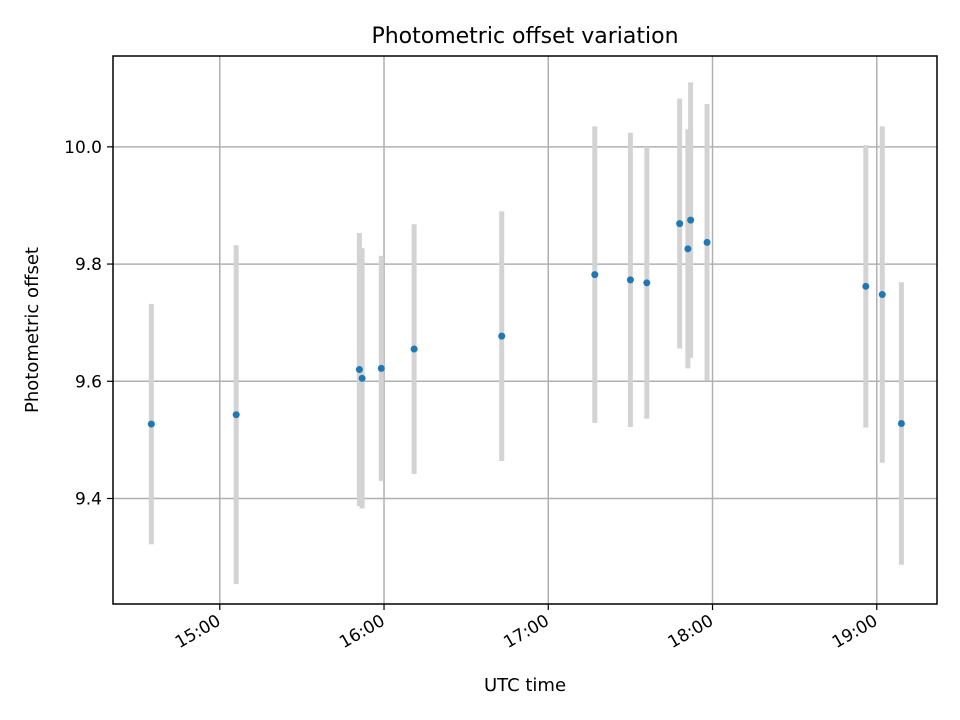 This screenshot has width=960, height=720. What do you see at coordinates (526, 632) in the screenshot?
I see `x-tick-label: 17:00` at bounding box center [526, 632].